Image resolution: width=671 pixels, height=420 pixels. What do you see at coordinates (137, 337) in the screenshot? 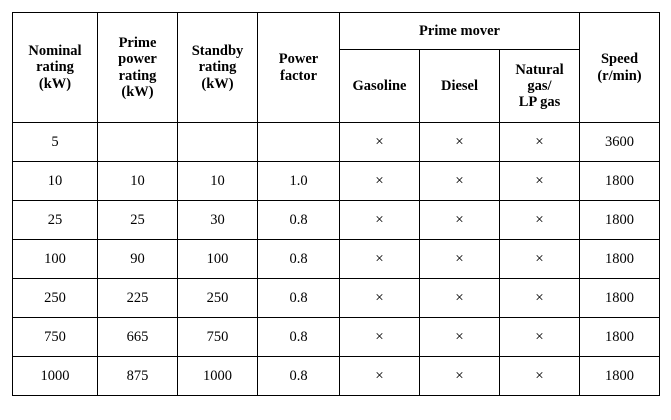
I see `cell-prime: 665` at bounding box center [137, 337].